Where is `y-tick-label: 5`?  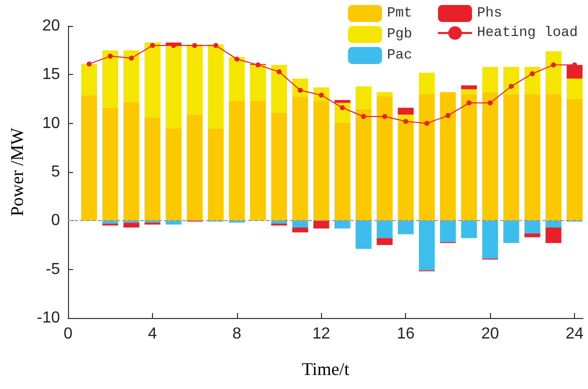 y-tick-label: 5 is located at coordinates (55, 172).